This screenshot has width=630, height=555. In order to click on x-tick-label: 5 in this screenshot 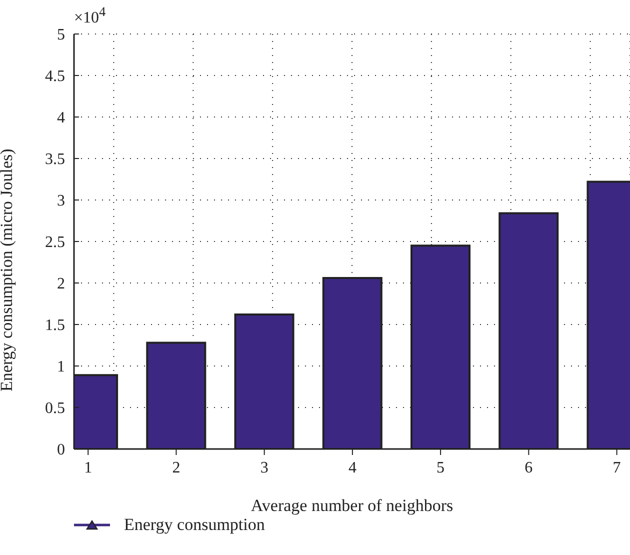, I will do `click(440, 467)`.